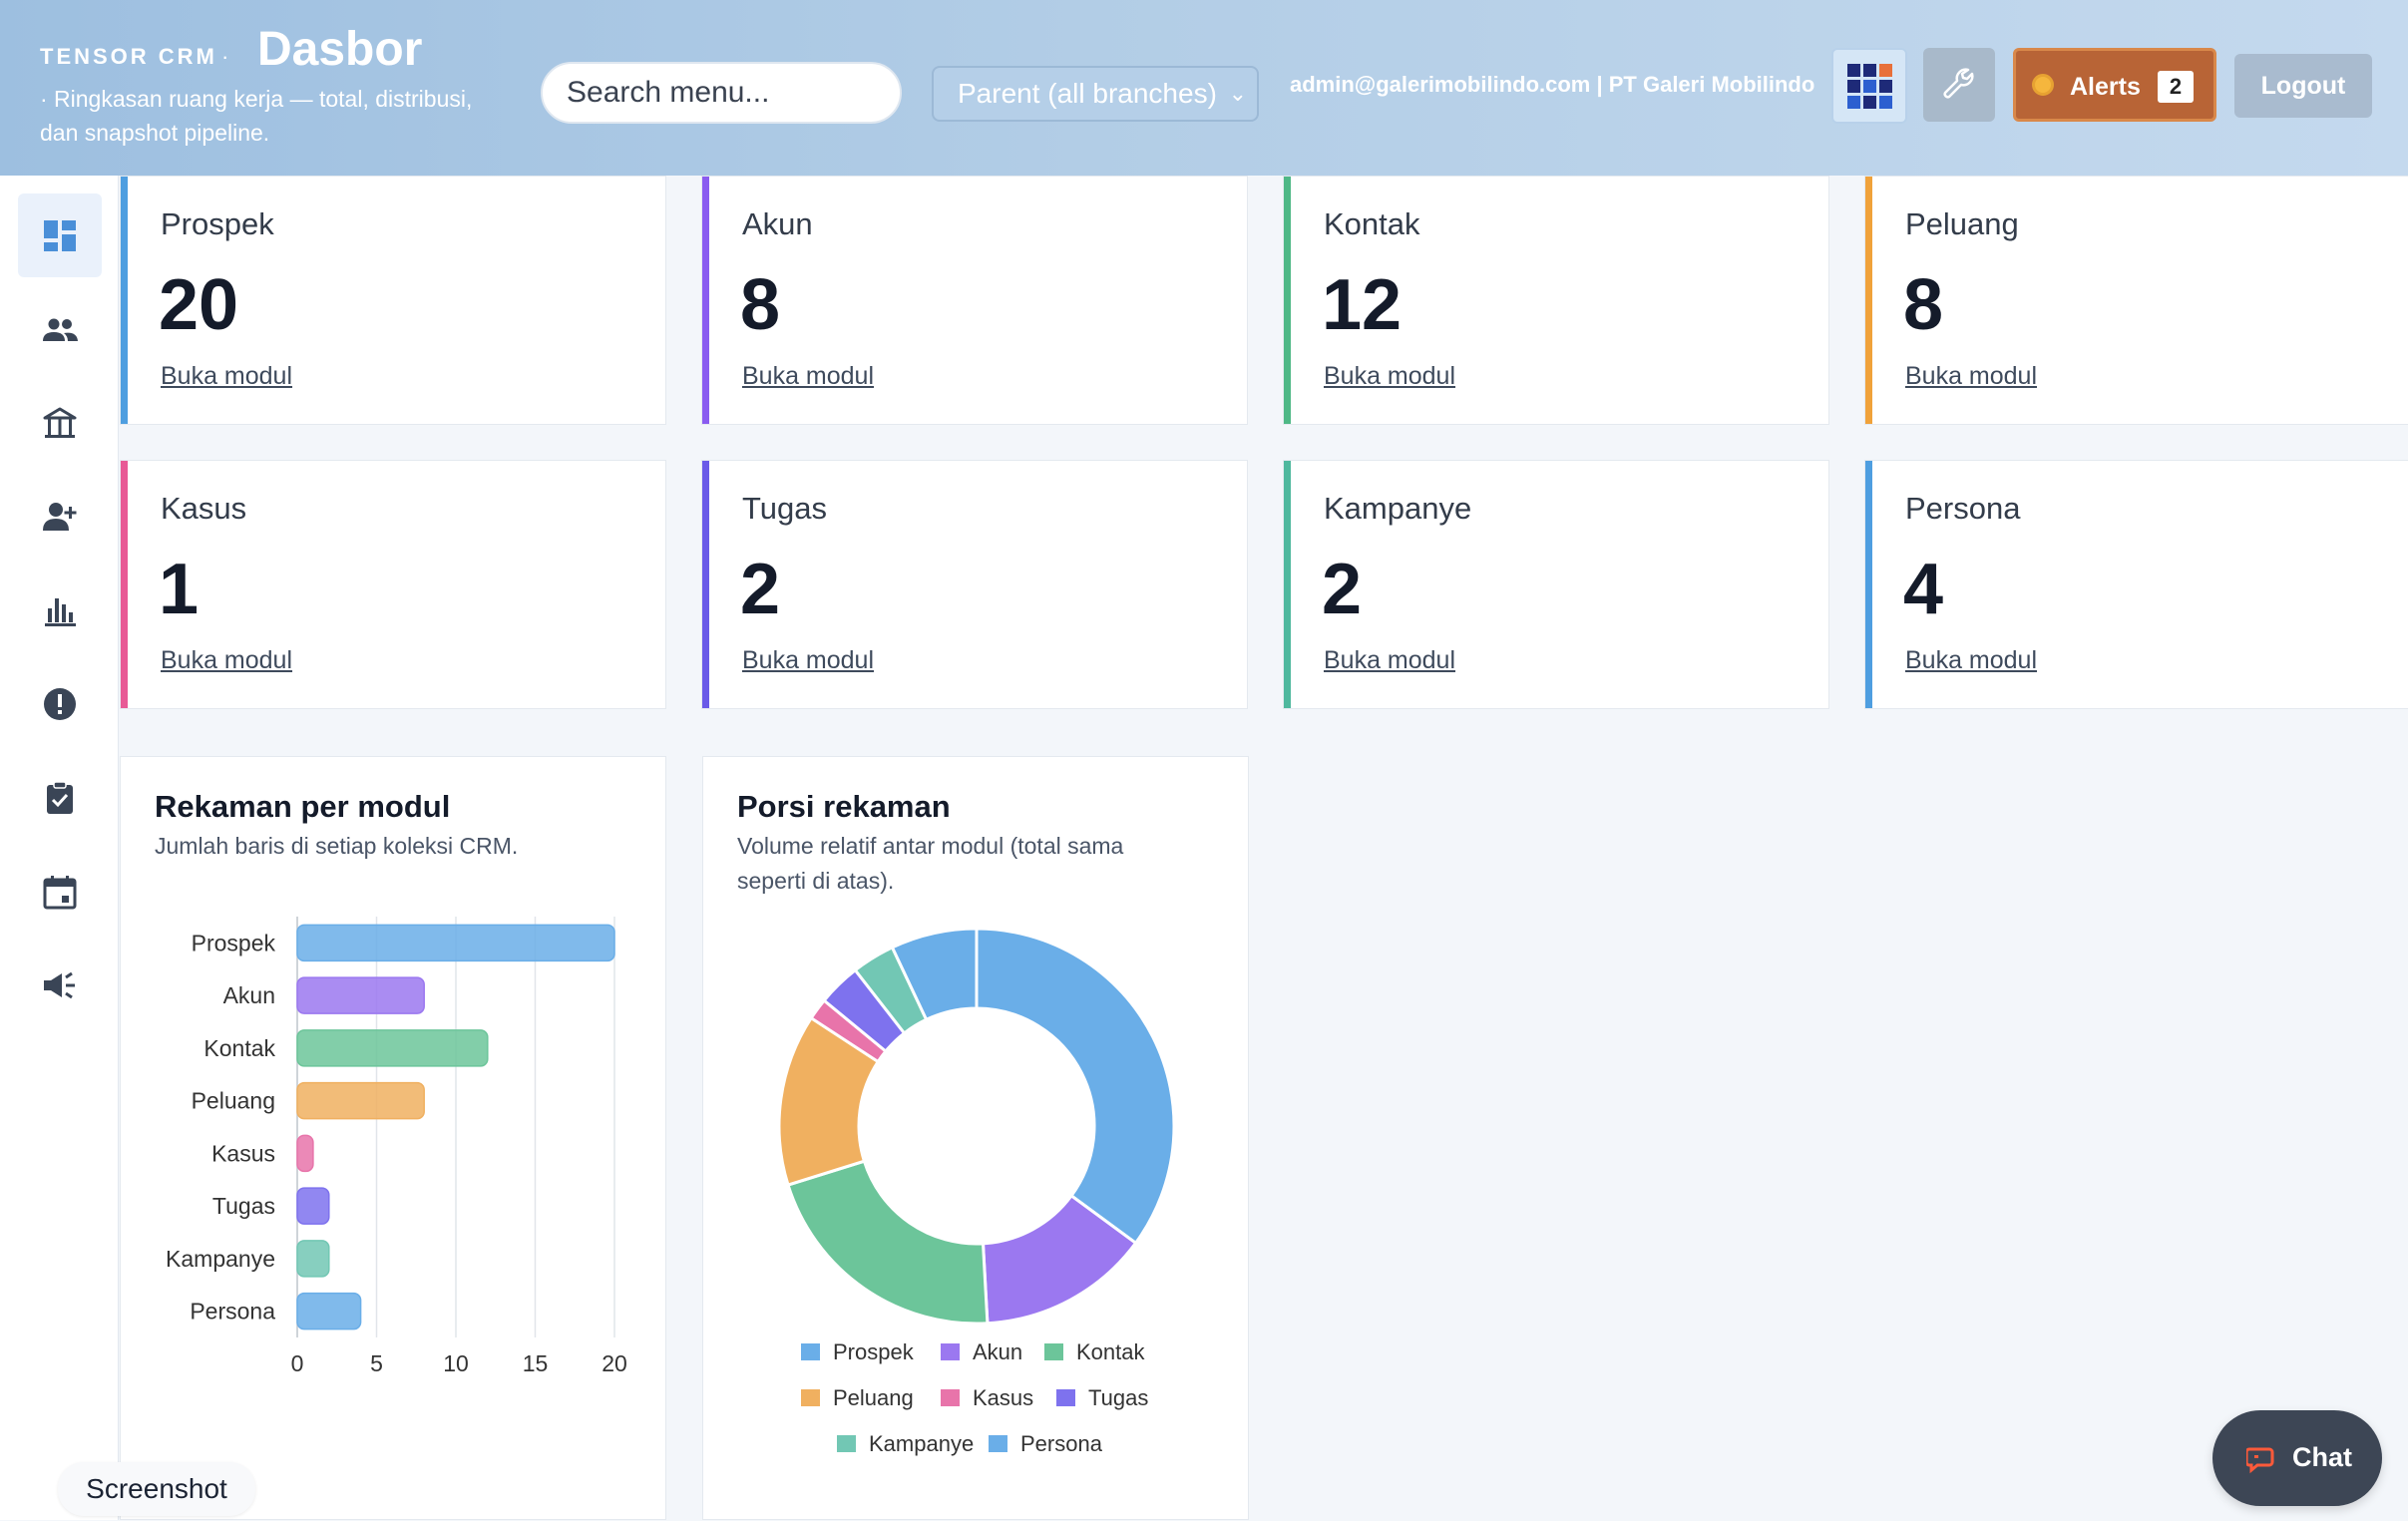 Image resolution: width=2408 pixels, height=1521 pixels. I want to click on screenshot-label: Screenshot, so click(157, 1489).